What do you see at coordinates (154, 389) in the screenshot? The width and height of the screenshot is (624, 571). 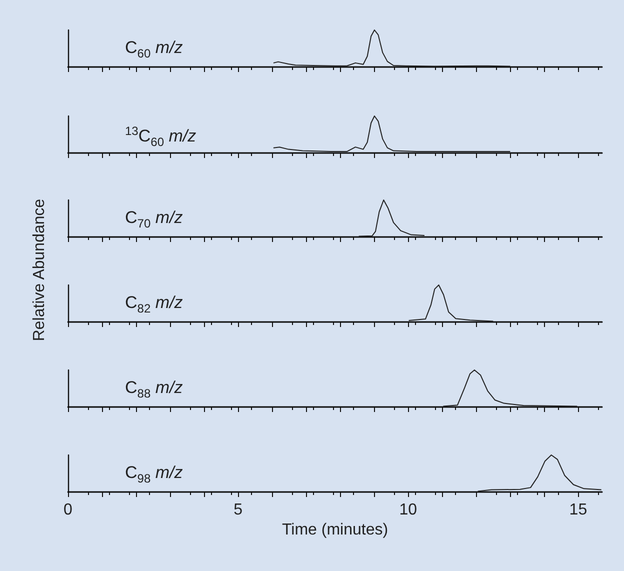 I see `text: C$_{88}$ m/z` at bounding box center [154, 389].